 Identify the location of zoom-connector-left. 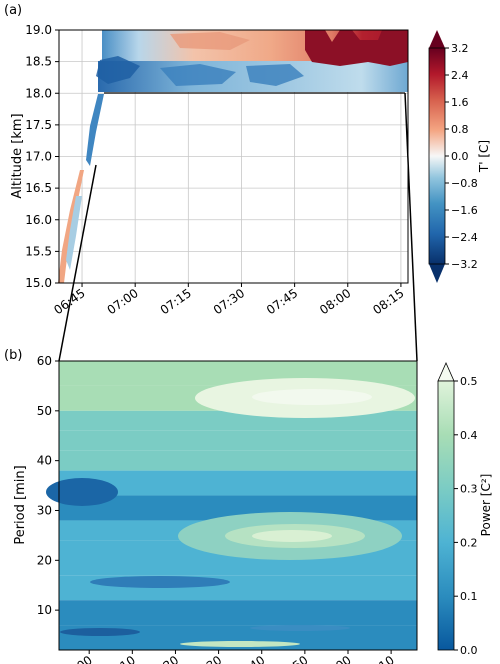
(77, 263).